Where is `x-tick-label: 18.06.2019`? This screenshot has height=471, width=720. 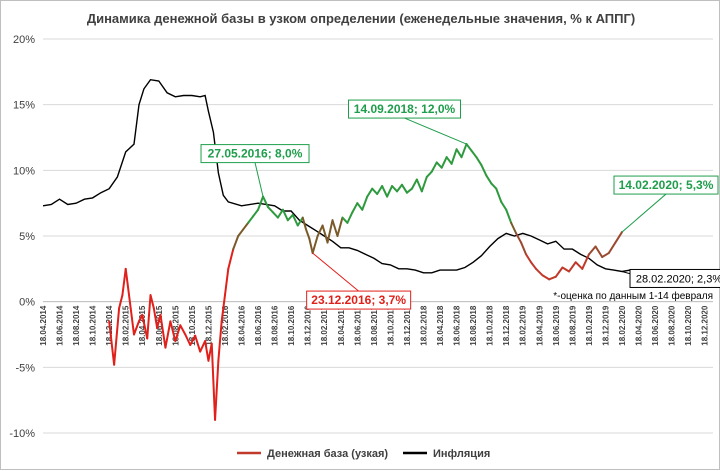 x-tick-label: 18.06.2019 is located at coordinates (556, 325).